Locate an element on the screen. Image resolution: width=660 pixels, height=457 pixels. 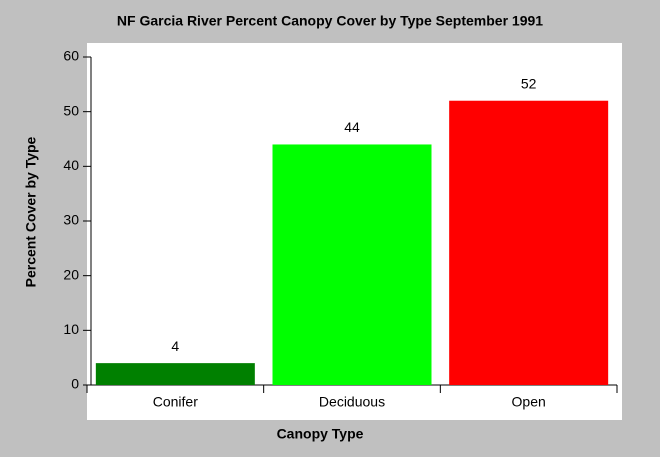
y-tick-label: 0 is located at coordinates (75, 384).